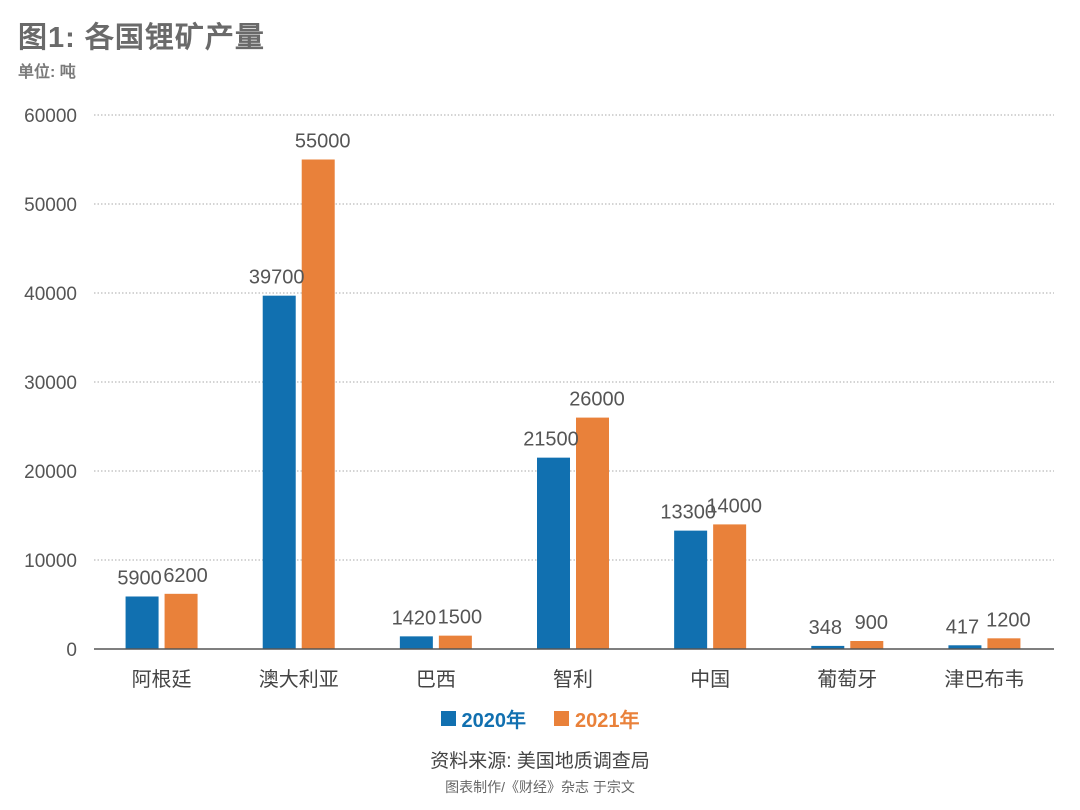 The width and height of the screenshot is (1080, 810). Describe the element at coordinates (597, 400) in the screenshot. I see `data-label: 26000` at that location.